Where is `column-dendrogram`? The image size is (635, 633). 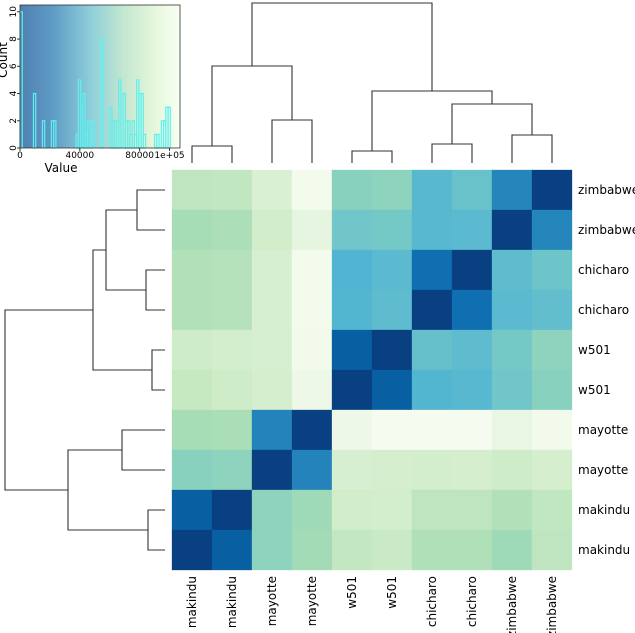 column-dendrogram is located at coordinates (372, 82).